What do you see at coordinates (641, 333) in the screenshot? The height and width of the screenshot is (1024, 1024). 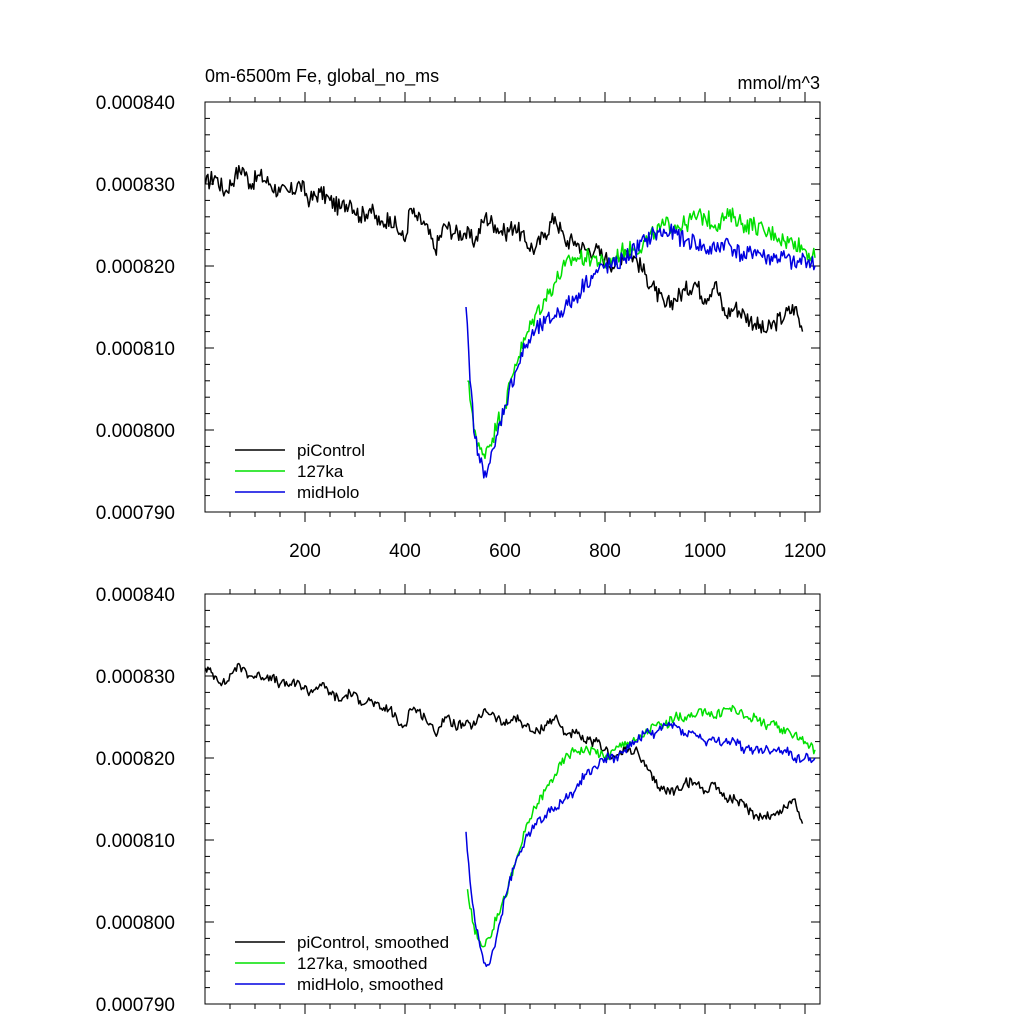 I see `series-line-127ka` at bounding box center [641, 333].